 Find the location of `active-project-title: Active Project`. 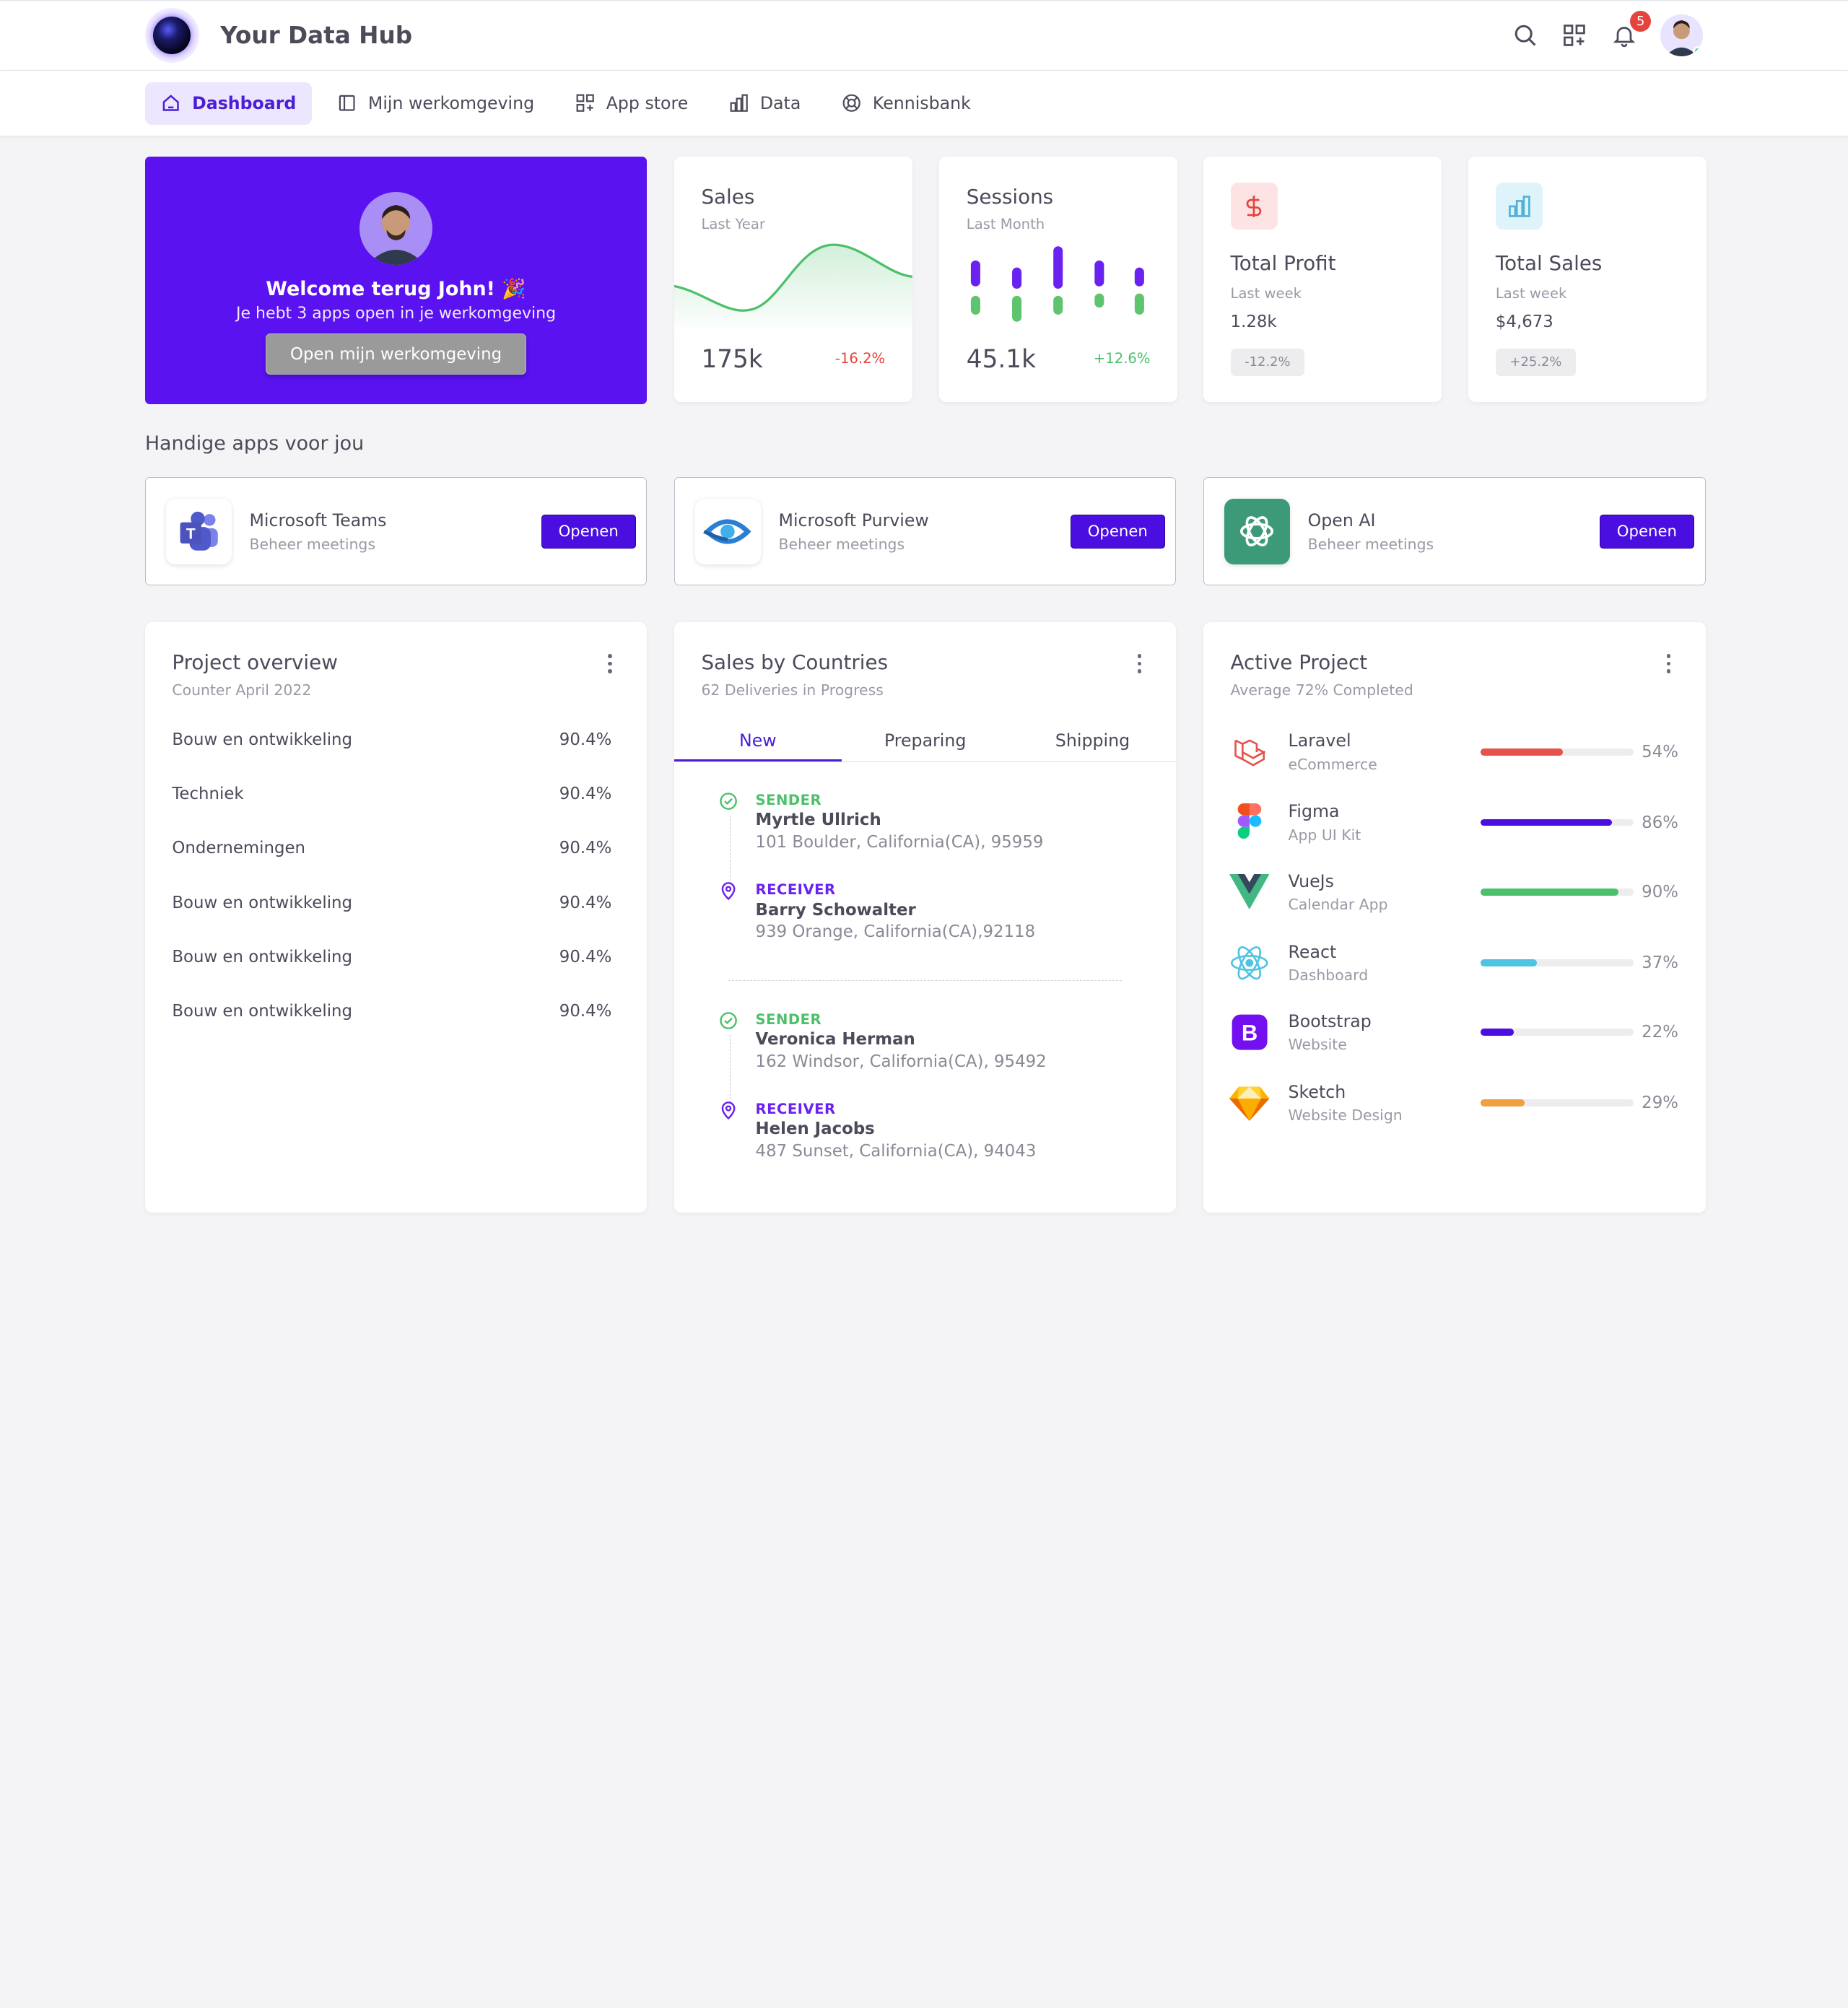

active-project-title: Active Project is located at coordinates (1299, 662).